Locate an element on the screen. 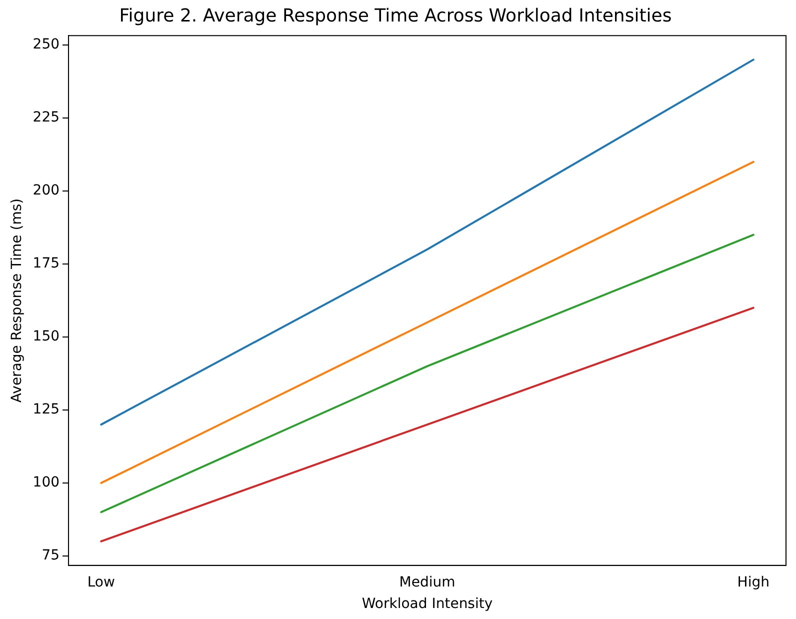 The height and width of the screenshot is (619, 796). y-tick-label: 125 is located at coordinates (46, 410).